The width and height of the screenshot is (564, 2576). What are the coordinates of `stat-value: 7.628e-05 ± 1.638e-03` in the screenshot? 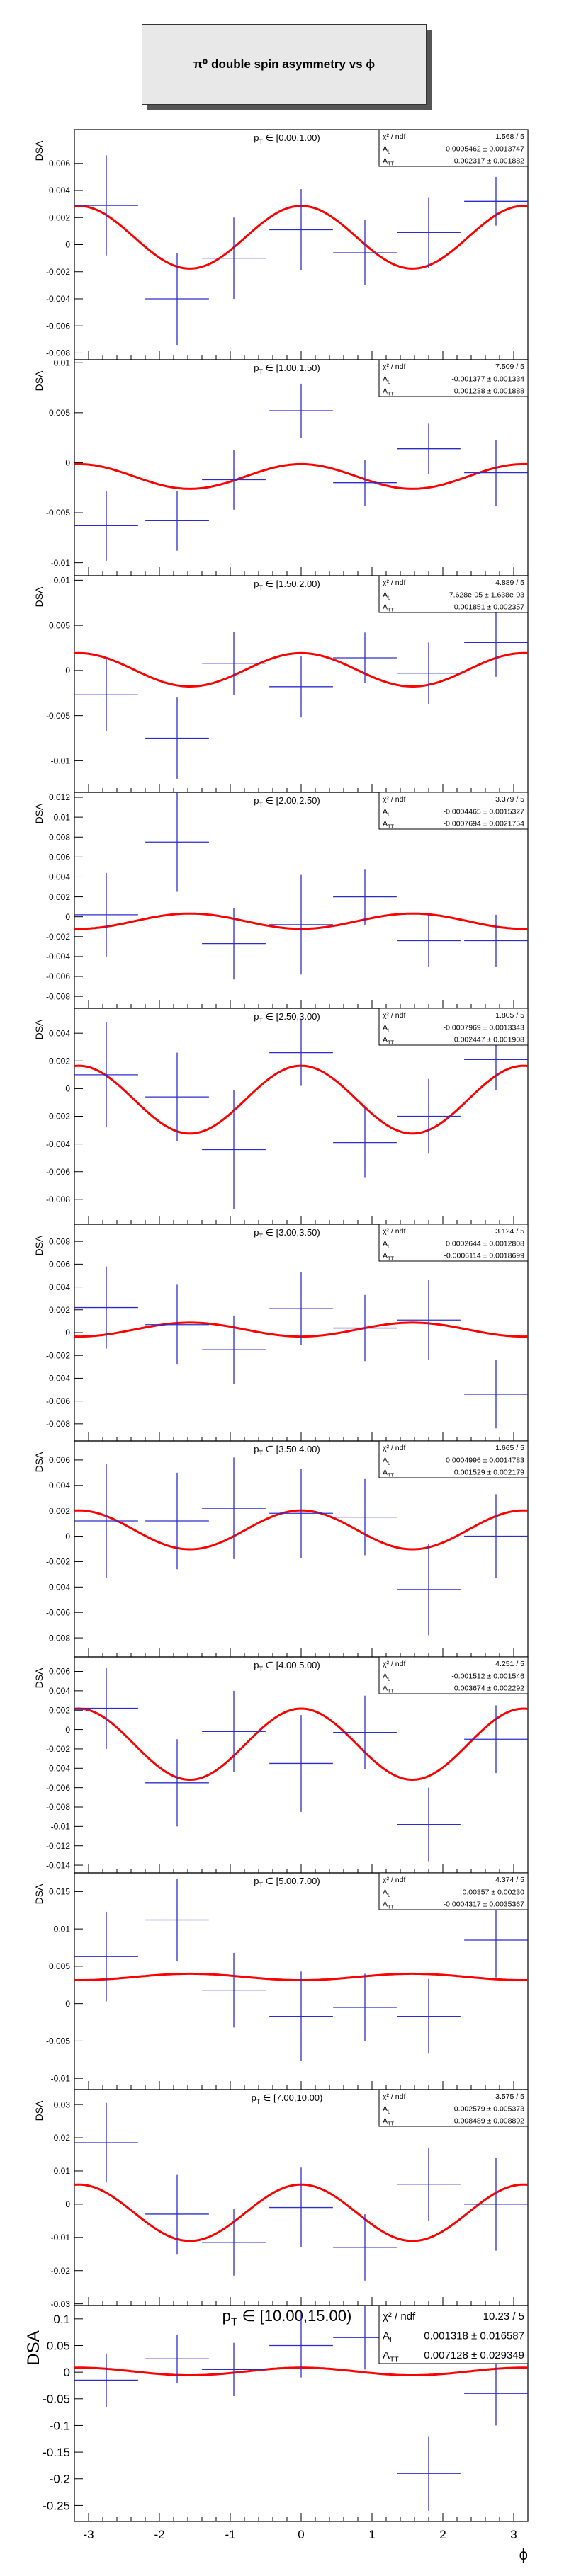 It's located at (486, 595).